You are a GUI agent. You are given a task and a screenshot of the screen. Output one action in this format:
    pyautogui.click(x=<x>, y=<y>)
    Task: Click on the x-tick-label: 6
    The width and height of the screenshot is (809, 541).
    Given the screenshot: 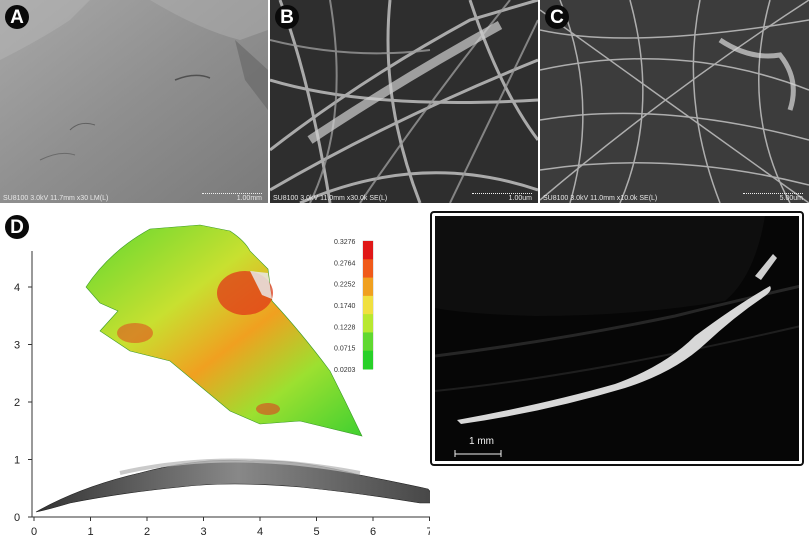 What is the action you would take?
    pyautogui.click(x=373, y=532)
    